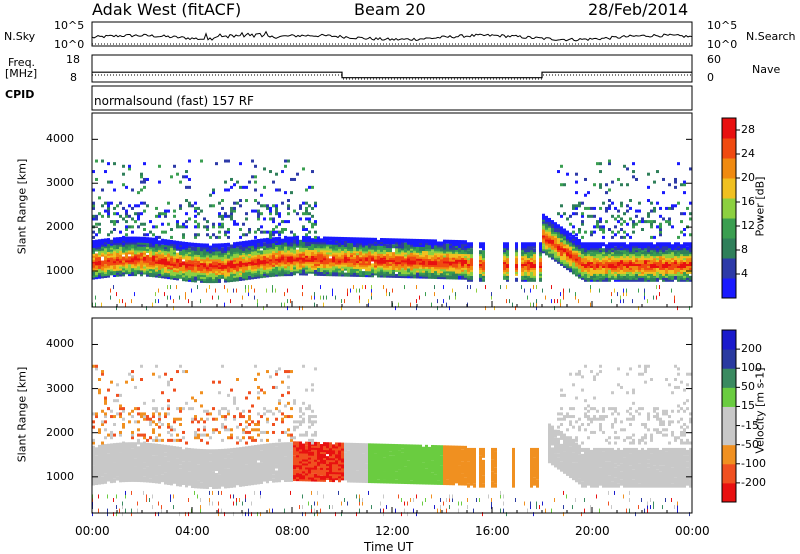 This screenshot has width=800, height=554. Describe the element at coordinates (744, 273) in the screenshot. I see `colorbar-tick-label: 4` at that location.